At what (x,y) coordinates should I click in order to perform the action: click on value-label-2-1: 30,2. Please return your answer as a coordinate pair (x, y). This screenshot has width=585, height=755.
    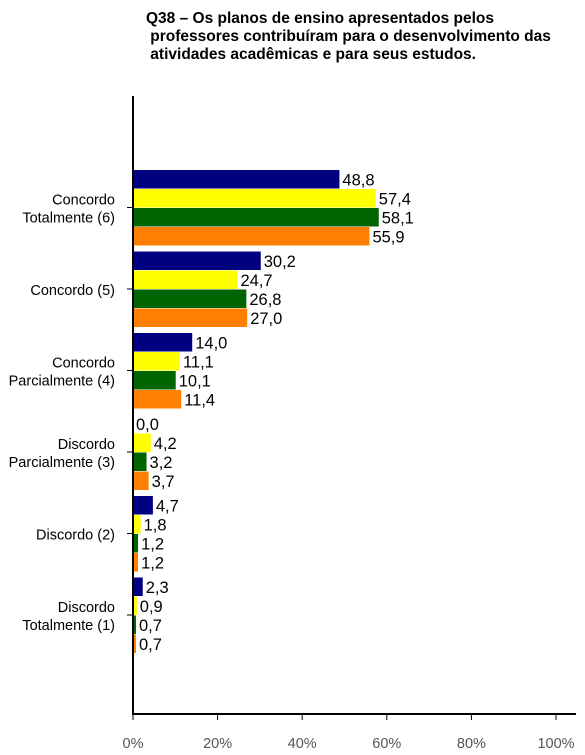
    Looking at the image, I should click on (280, 262).